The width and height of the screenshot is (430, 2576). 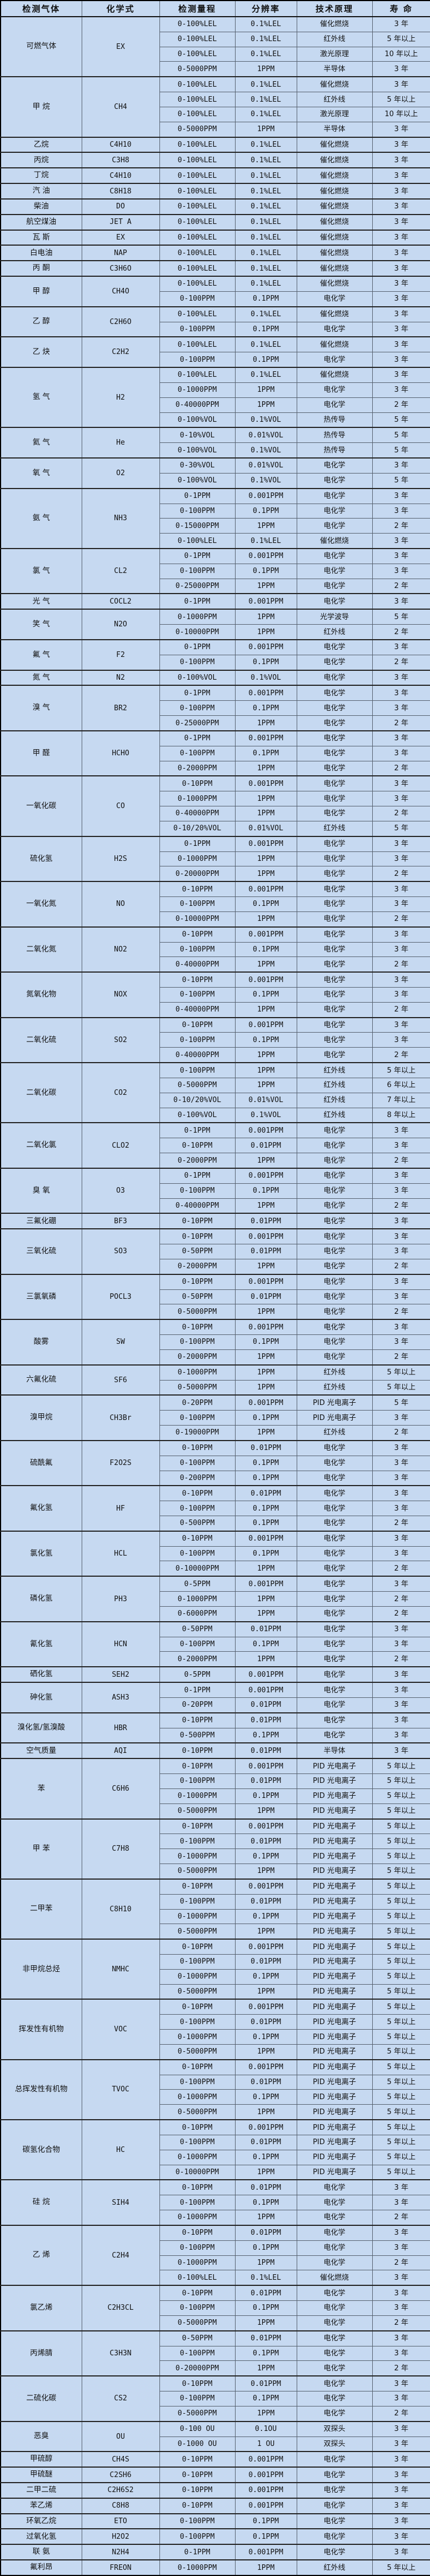 What do you see at coordinates (121, 570) in the screenshot?
I see `formula-cell: CL2` at bounding box center [121, 570].